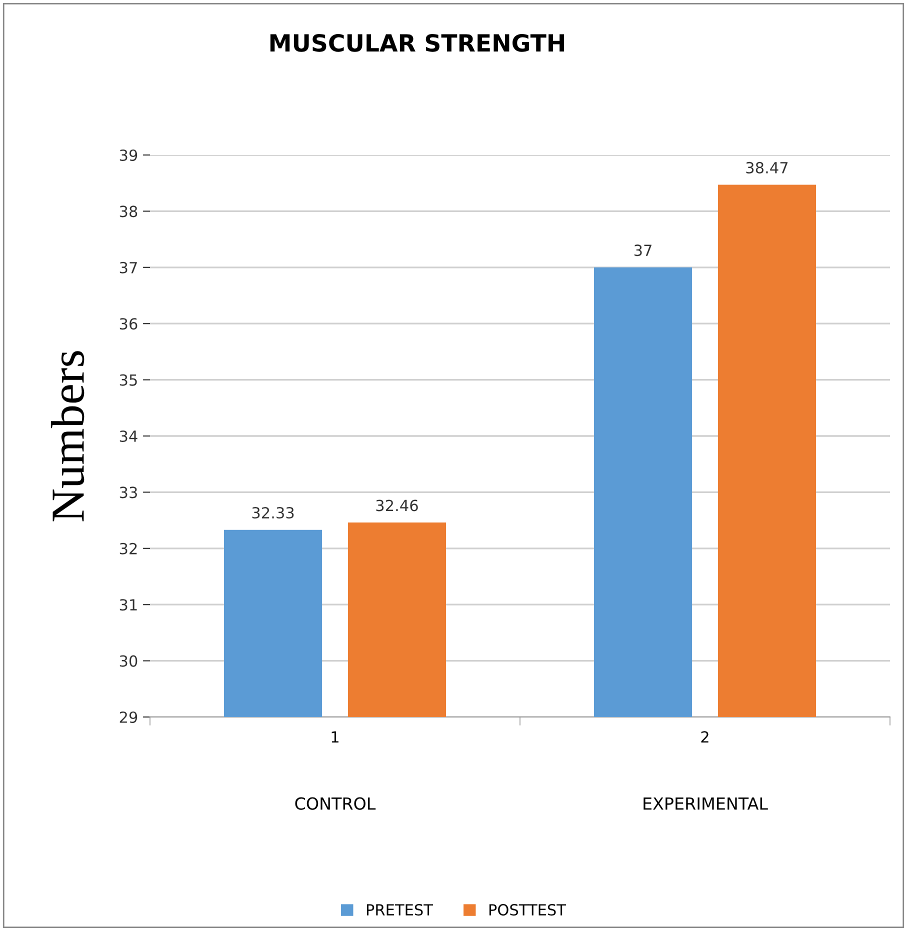 This screenshot has height=931, width=907. Describe the element at coordinates (129, 436) in the screenshot. I see `y-tick-label: 34` at that location.